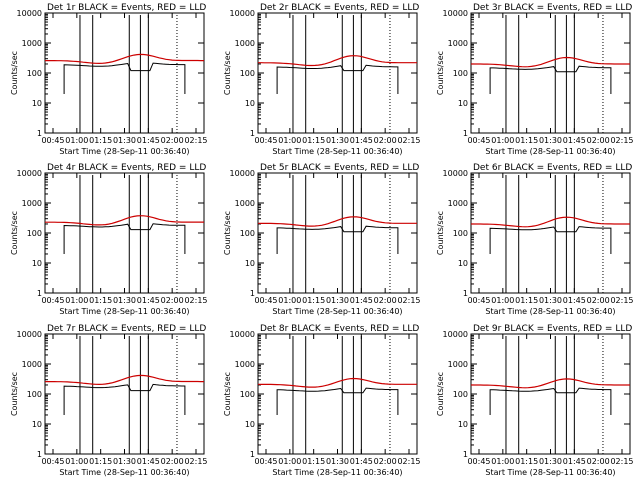  What do you see at coordinates (339, 8) in the screenshot?
I see `chart-title: Det 2r BLACK = Events, RED = LLD` at bounding box center [339, 8].